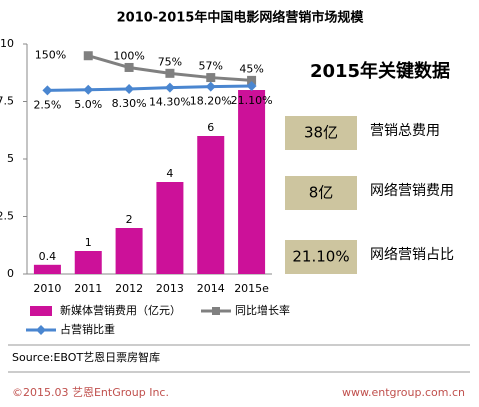  Describe the element at coordinates (412, 191) in the screenshot. I see `key-label: 网络营销费用` at that location.